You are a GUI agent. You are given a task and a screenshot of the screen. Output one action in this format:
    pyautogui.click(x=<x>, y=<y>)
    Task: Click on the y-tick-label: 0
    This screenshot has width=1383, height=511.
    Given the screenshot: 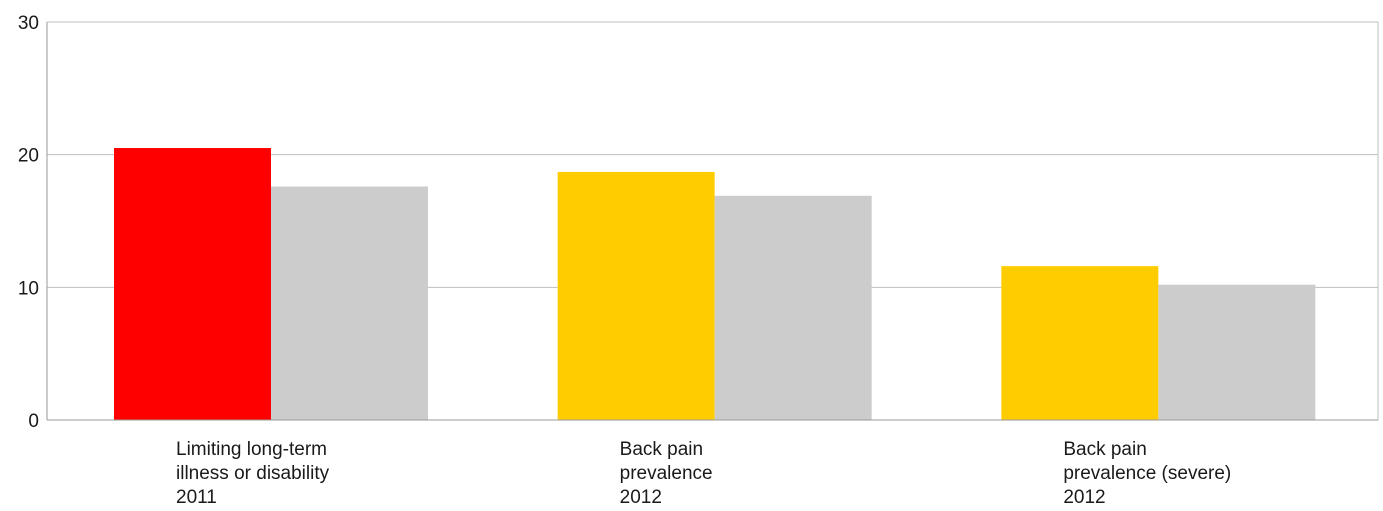 What is the action you would take?
    pyautogui.click(x=33, y=421)
    